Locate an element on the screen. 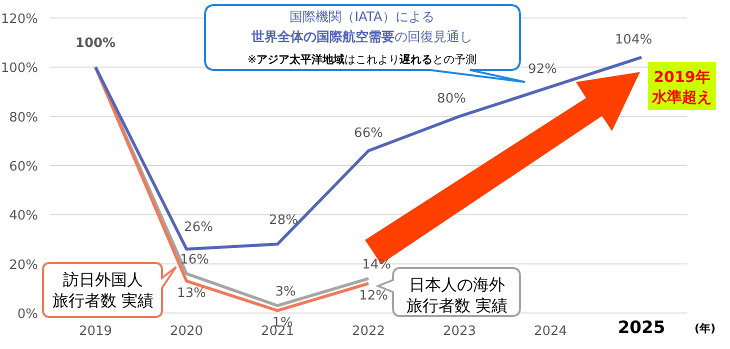 The height and width of the screenshot is (349, 730). data-label: 92% is located at coordinates (542, 69).